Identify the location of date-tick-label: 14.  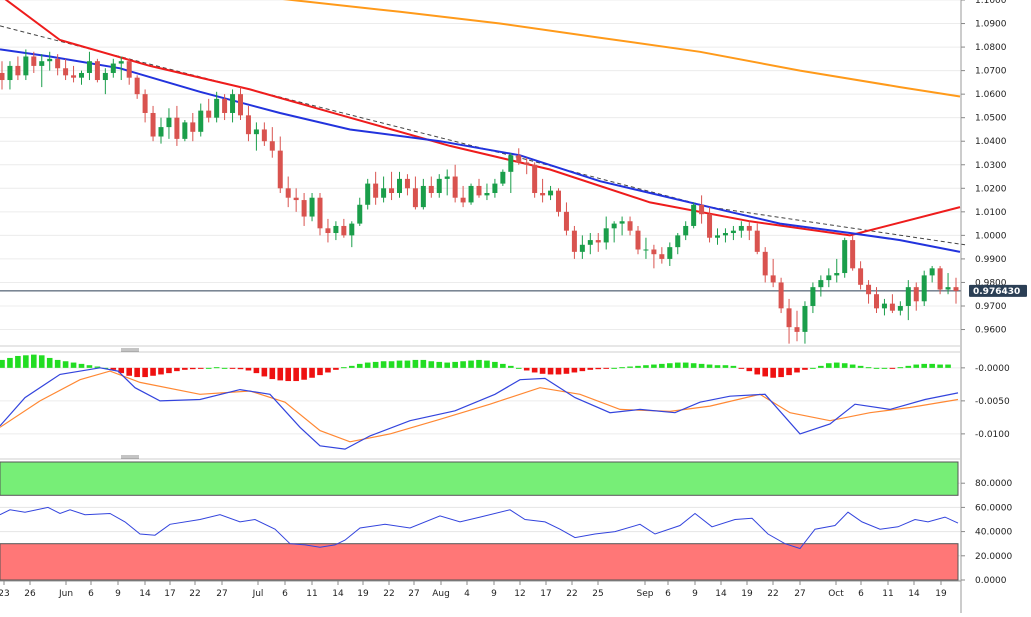
(914, 594).